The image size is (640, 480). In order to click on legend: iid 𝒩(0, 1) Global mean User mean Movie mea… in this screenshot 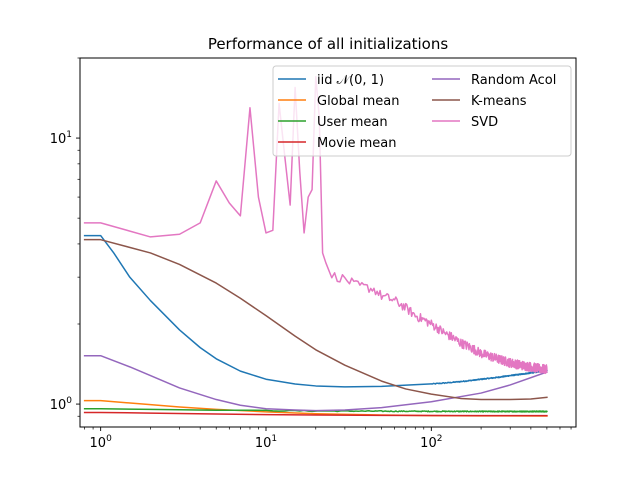, I will do `click(422, 111)`.